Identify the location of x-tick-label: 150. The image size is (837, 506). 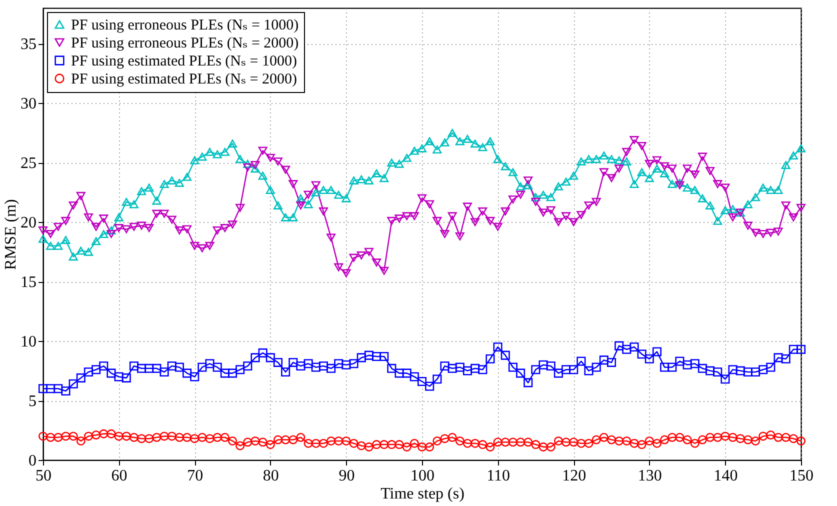
(802, 476).